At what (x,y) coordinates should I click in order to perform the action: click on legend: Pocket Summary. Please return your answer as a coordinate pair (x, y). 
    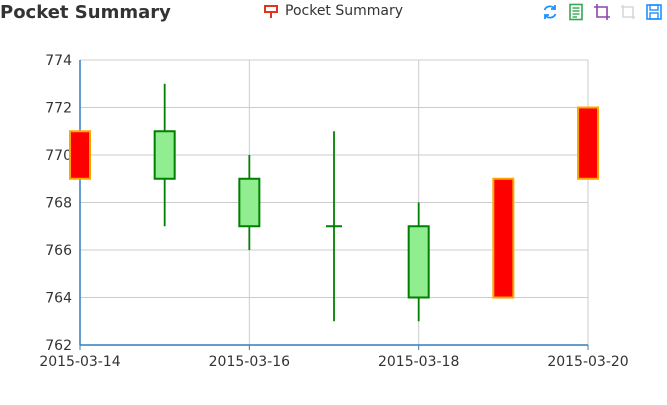
    Looking at the image, I should click on (333, 11).